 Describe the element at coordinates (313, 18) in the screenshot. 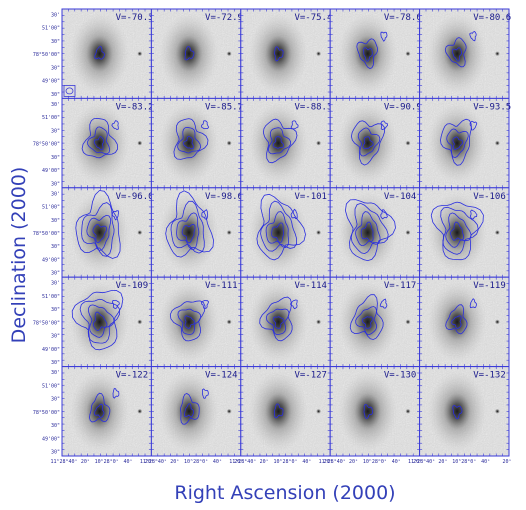

I see `velocity-label: V=-75.4` at that location.